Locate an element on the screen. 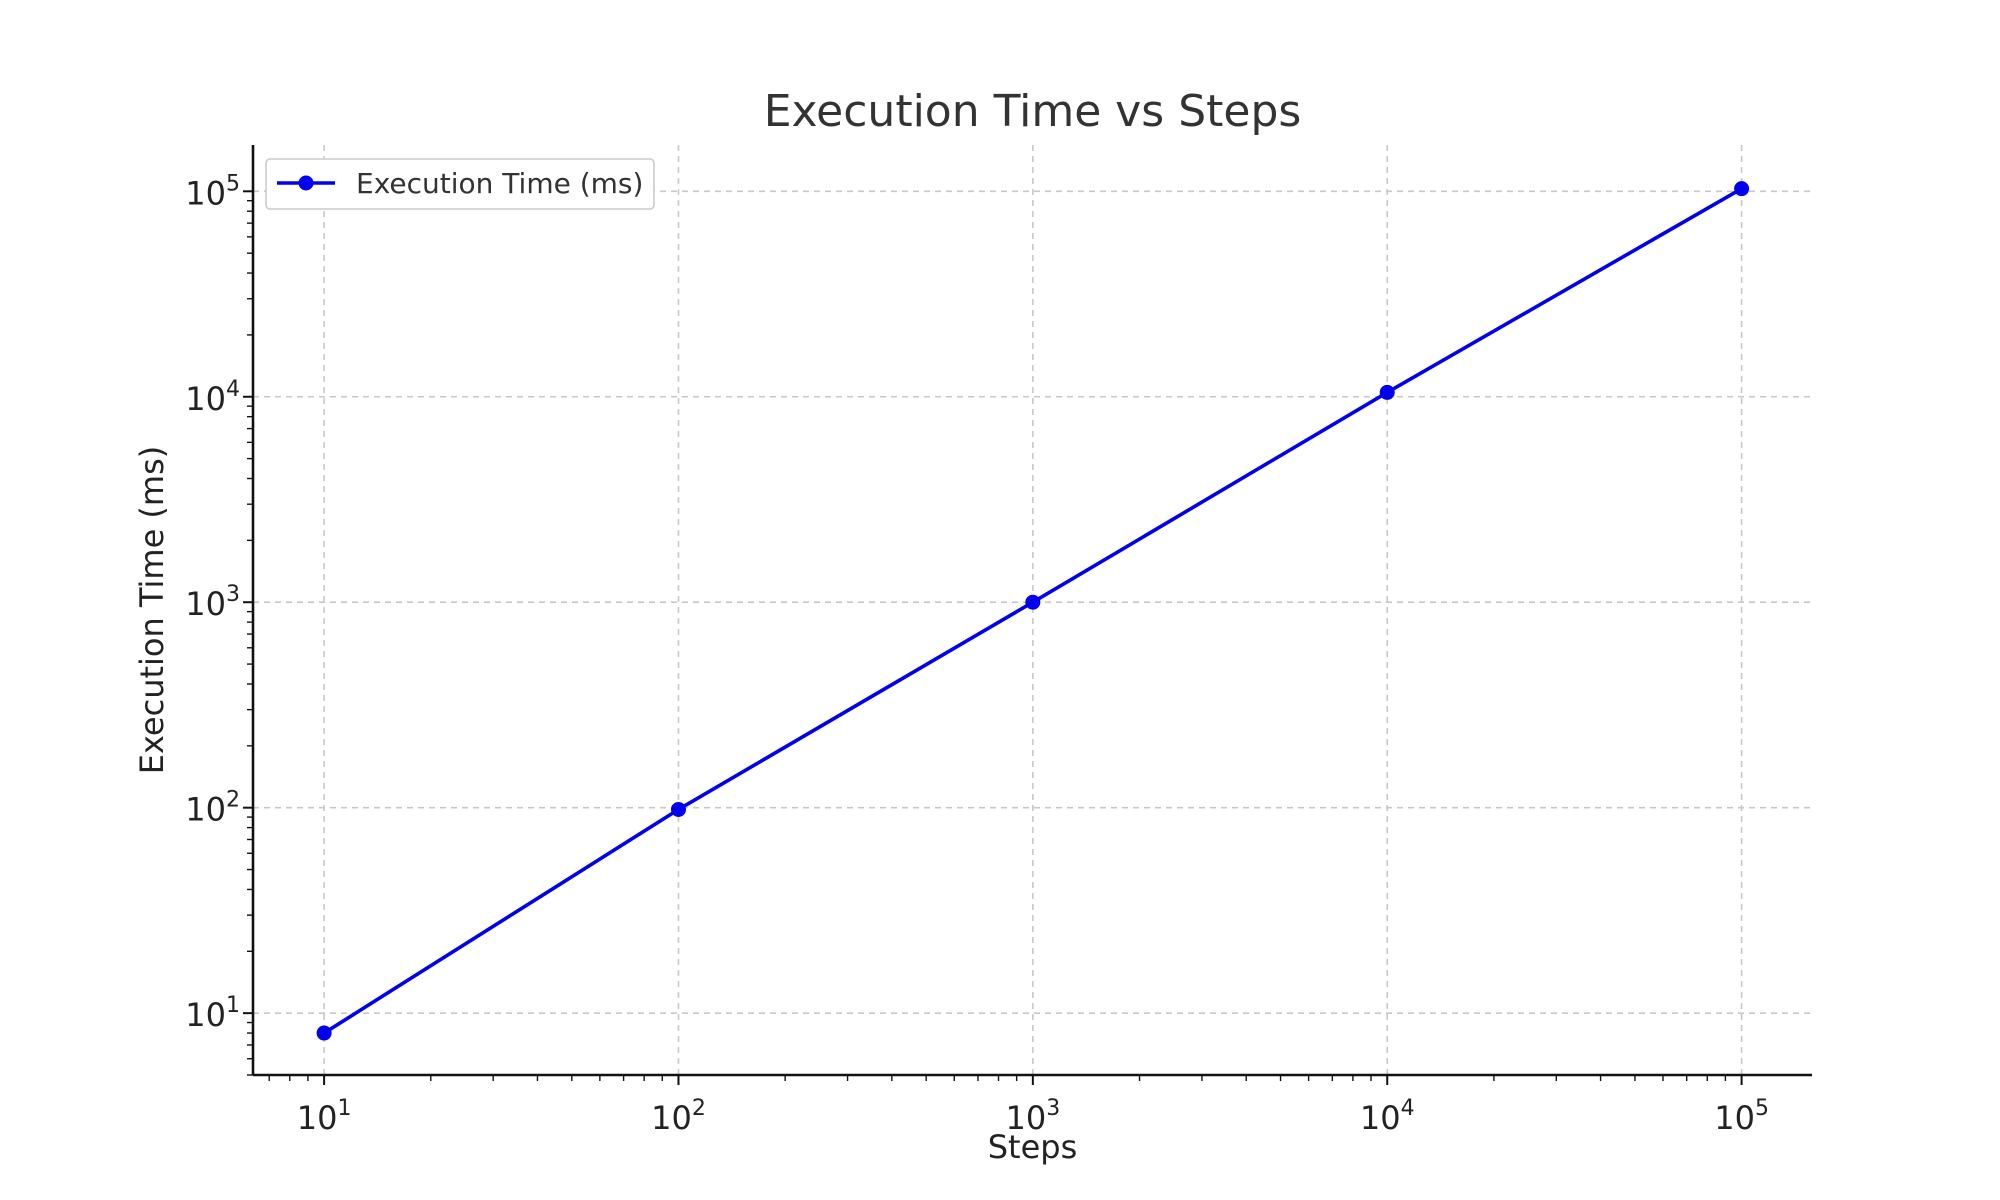 The width and height of the screenshot is (2000, 1200). y-tick-label-3: 10⁴ is located at coordinates (212, 397).